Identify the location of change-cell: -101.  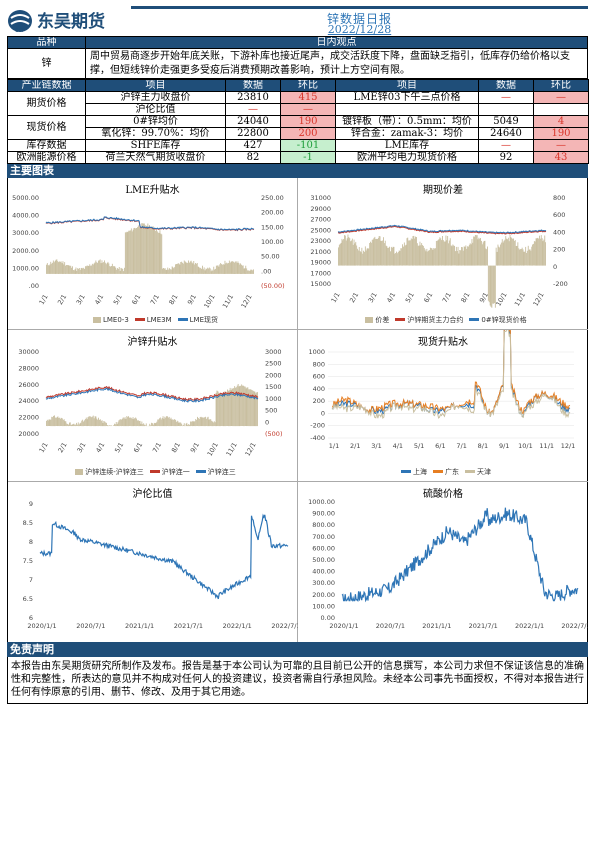
(308, 145).